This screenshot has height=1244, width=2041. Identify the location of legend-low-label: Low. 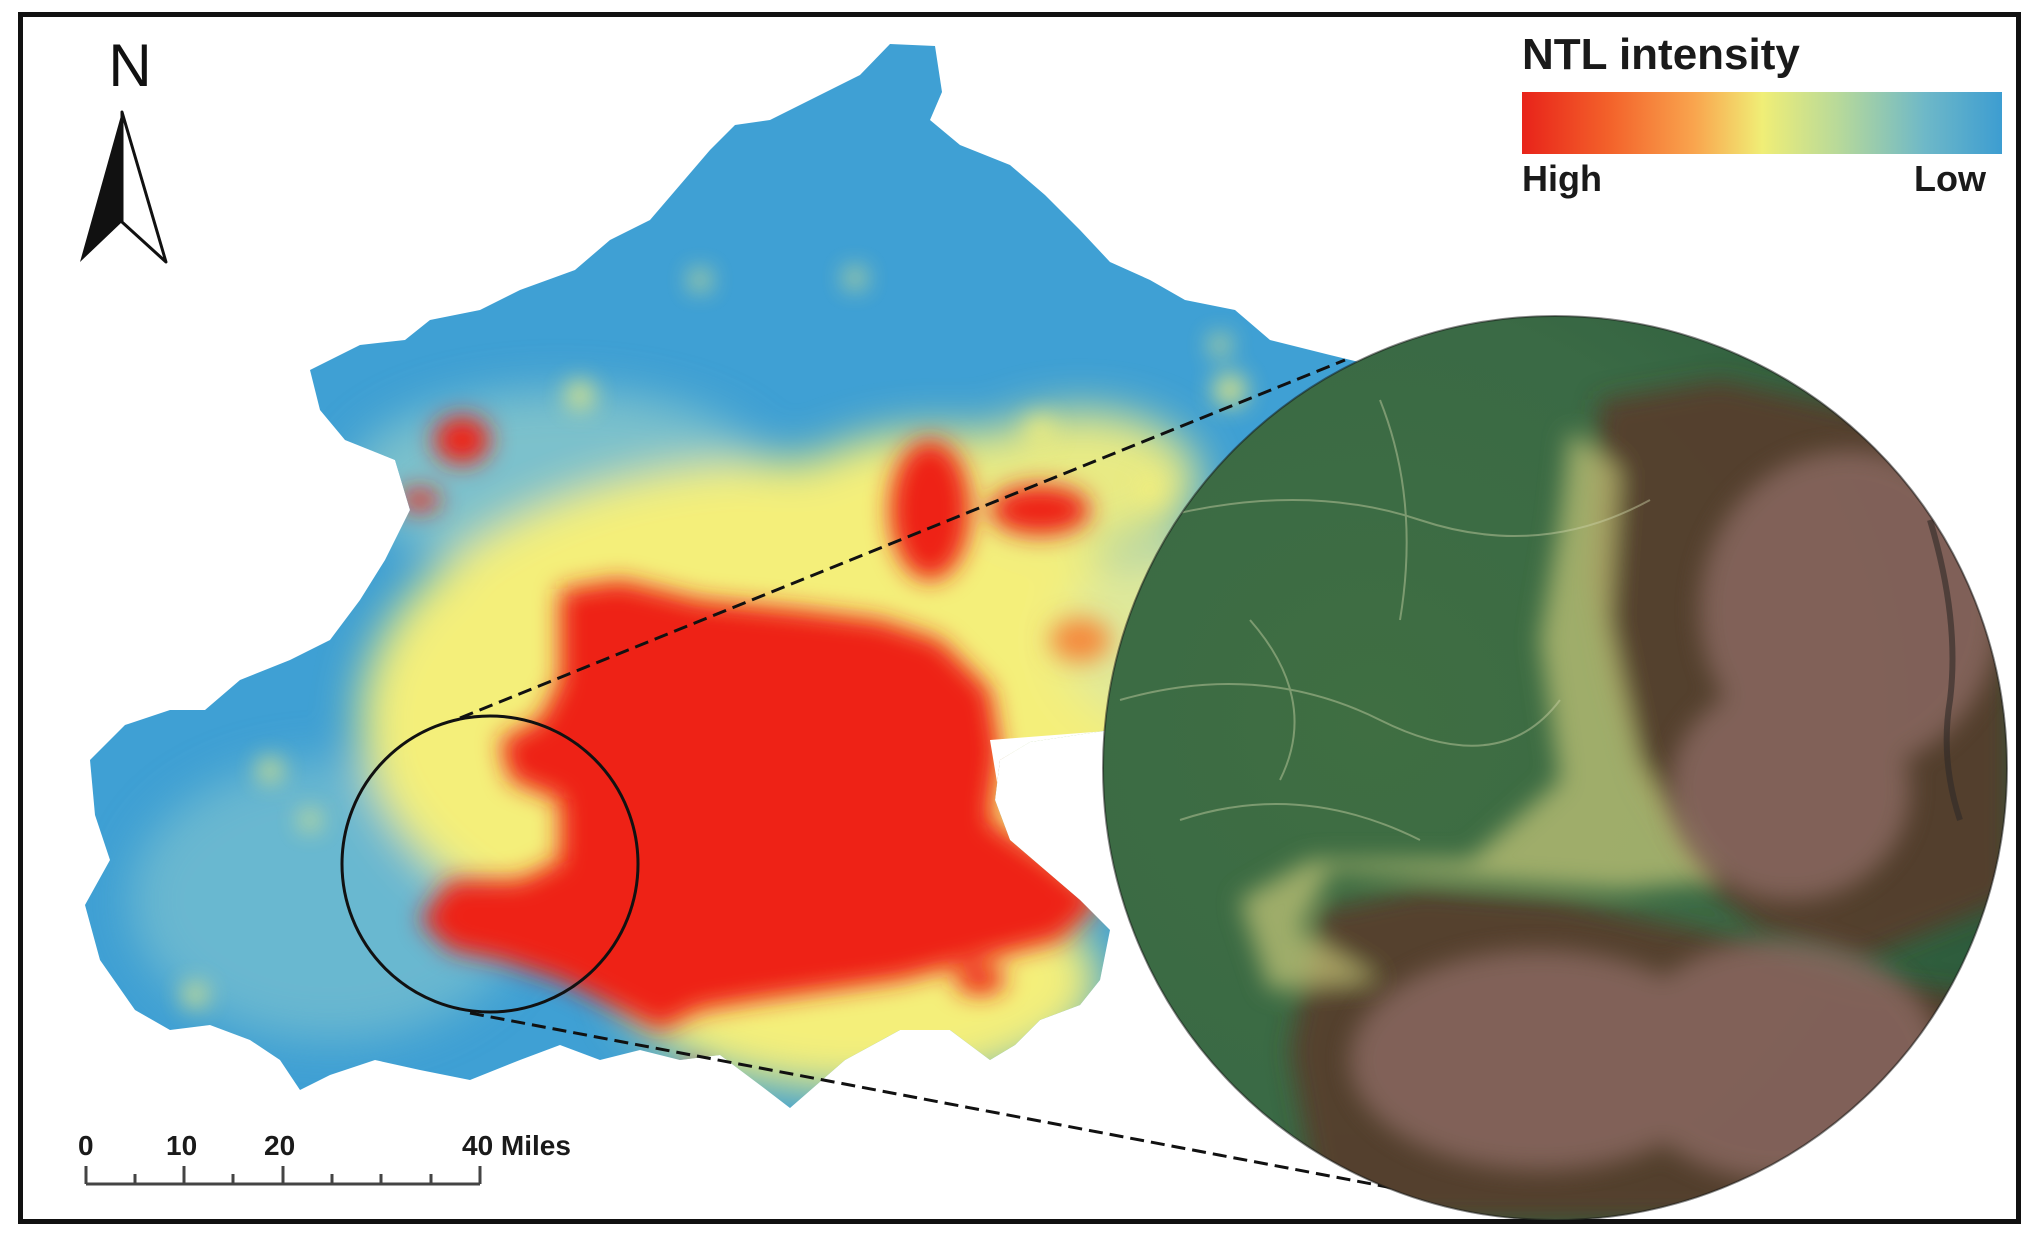
(1950, 178).